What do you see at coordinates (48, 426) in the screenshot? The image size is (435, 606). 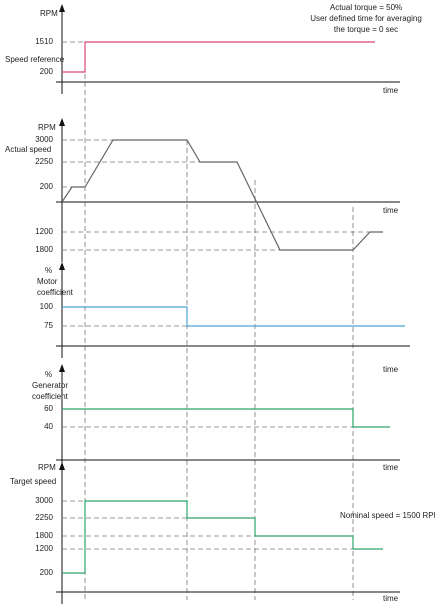 I see `tick-label: 40` at bounding box center [48, 426].